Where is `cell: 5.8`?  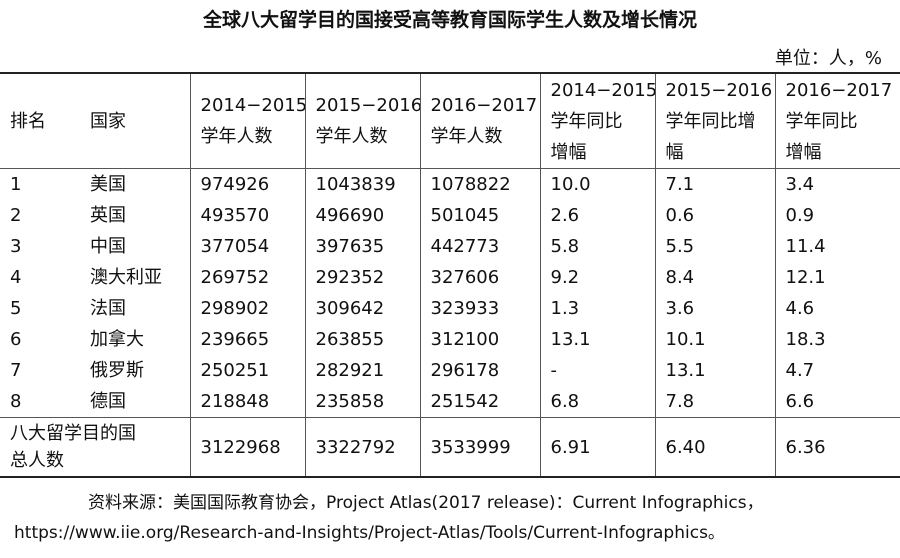
cell: 5.8 is located at coordinates (597, 246).